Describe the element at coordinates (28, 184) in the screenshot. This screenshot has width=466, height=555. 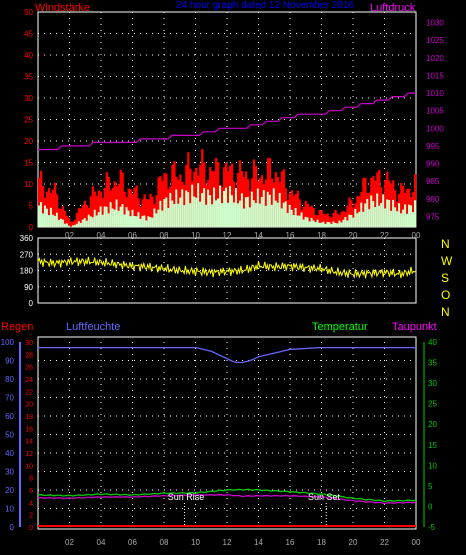
I see `wind-tick-label: 10` at that location.